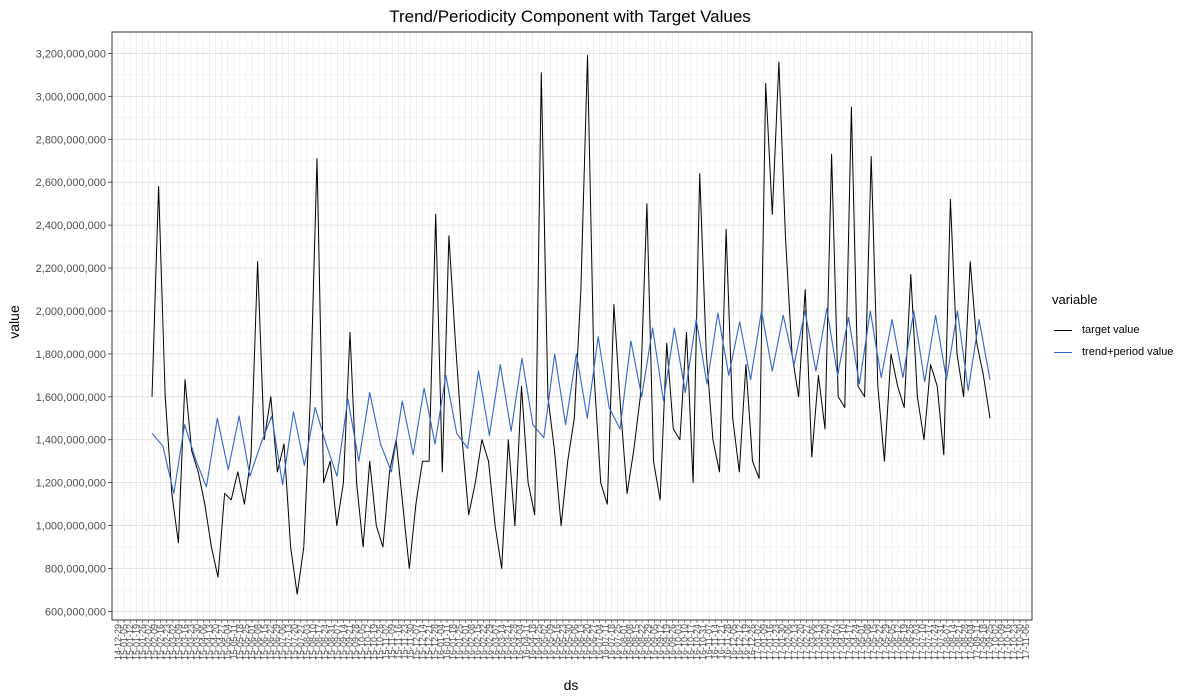 The width and height of the screenshot is (1200, 700). I want to click on legend: variable target value trend+period value, so click(1125, 327).